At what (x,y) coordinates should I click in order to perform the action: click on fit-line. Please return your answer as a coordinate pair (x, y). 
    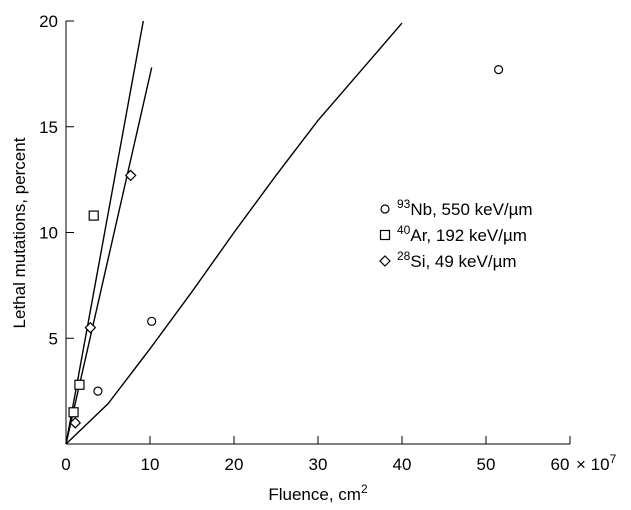
    Looking at the image, I should click on (104, 232).